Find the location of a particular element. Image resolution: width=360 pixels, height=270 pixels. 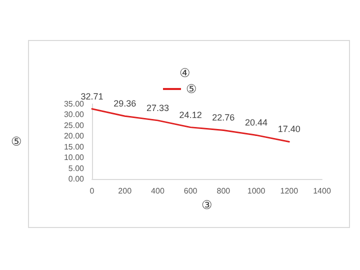

data-label: 20.44 is located at coordinates (256, 123).